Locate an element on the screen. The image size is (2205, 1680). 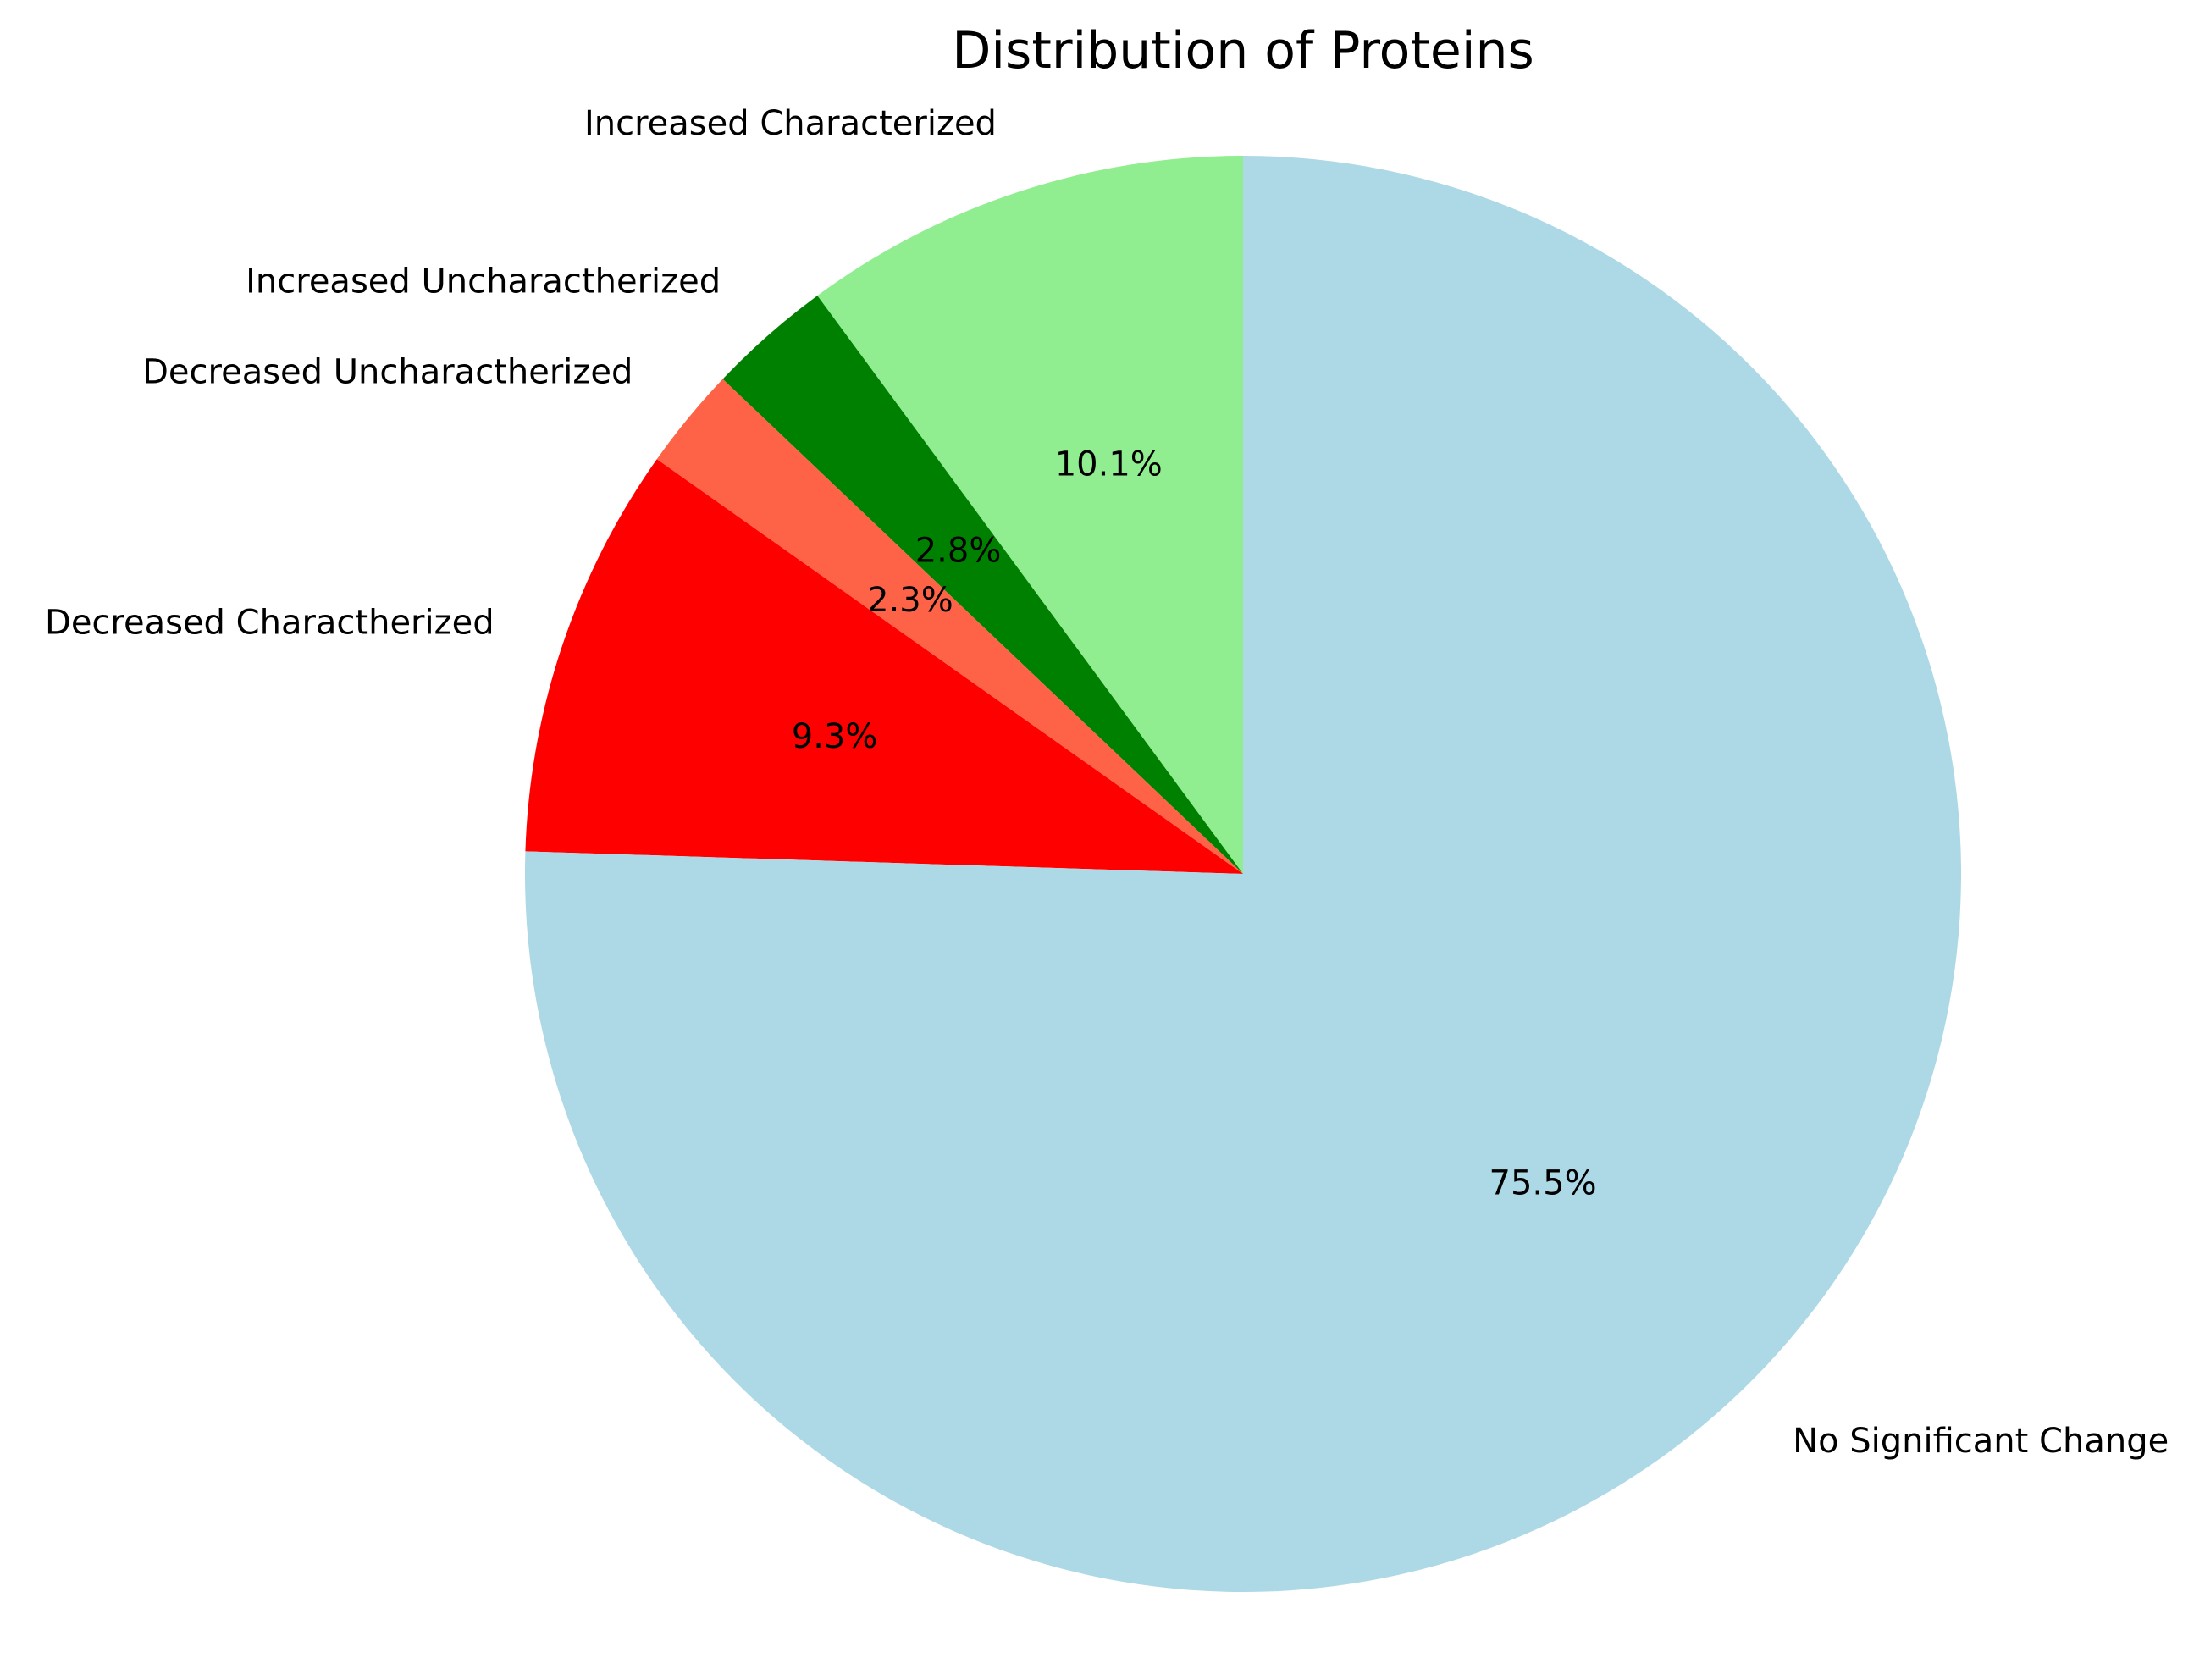
pie-slice-label: Decreased Charactherized is located at coordinates (270, 622).